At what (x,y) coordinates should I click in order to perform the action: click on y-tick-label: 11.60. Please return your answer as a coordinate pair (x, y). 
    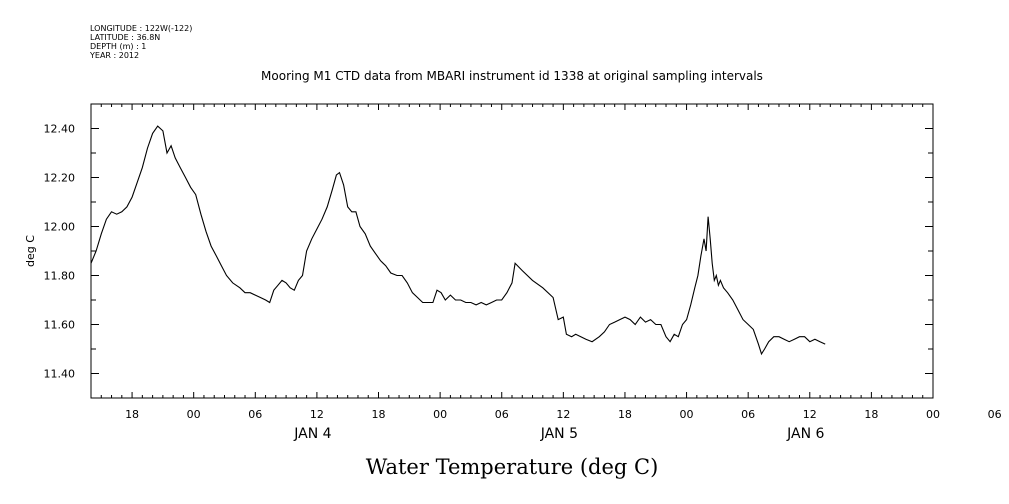
    Looking at the image, I should click on (60, 325).